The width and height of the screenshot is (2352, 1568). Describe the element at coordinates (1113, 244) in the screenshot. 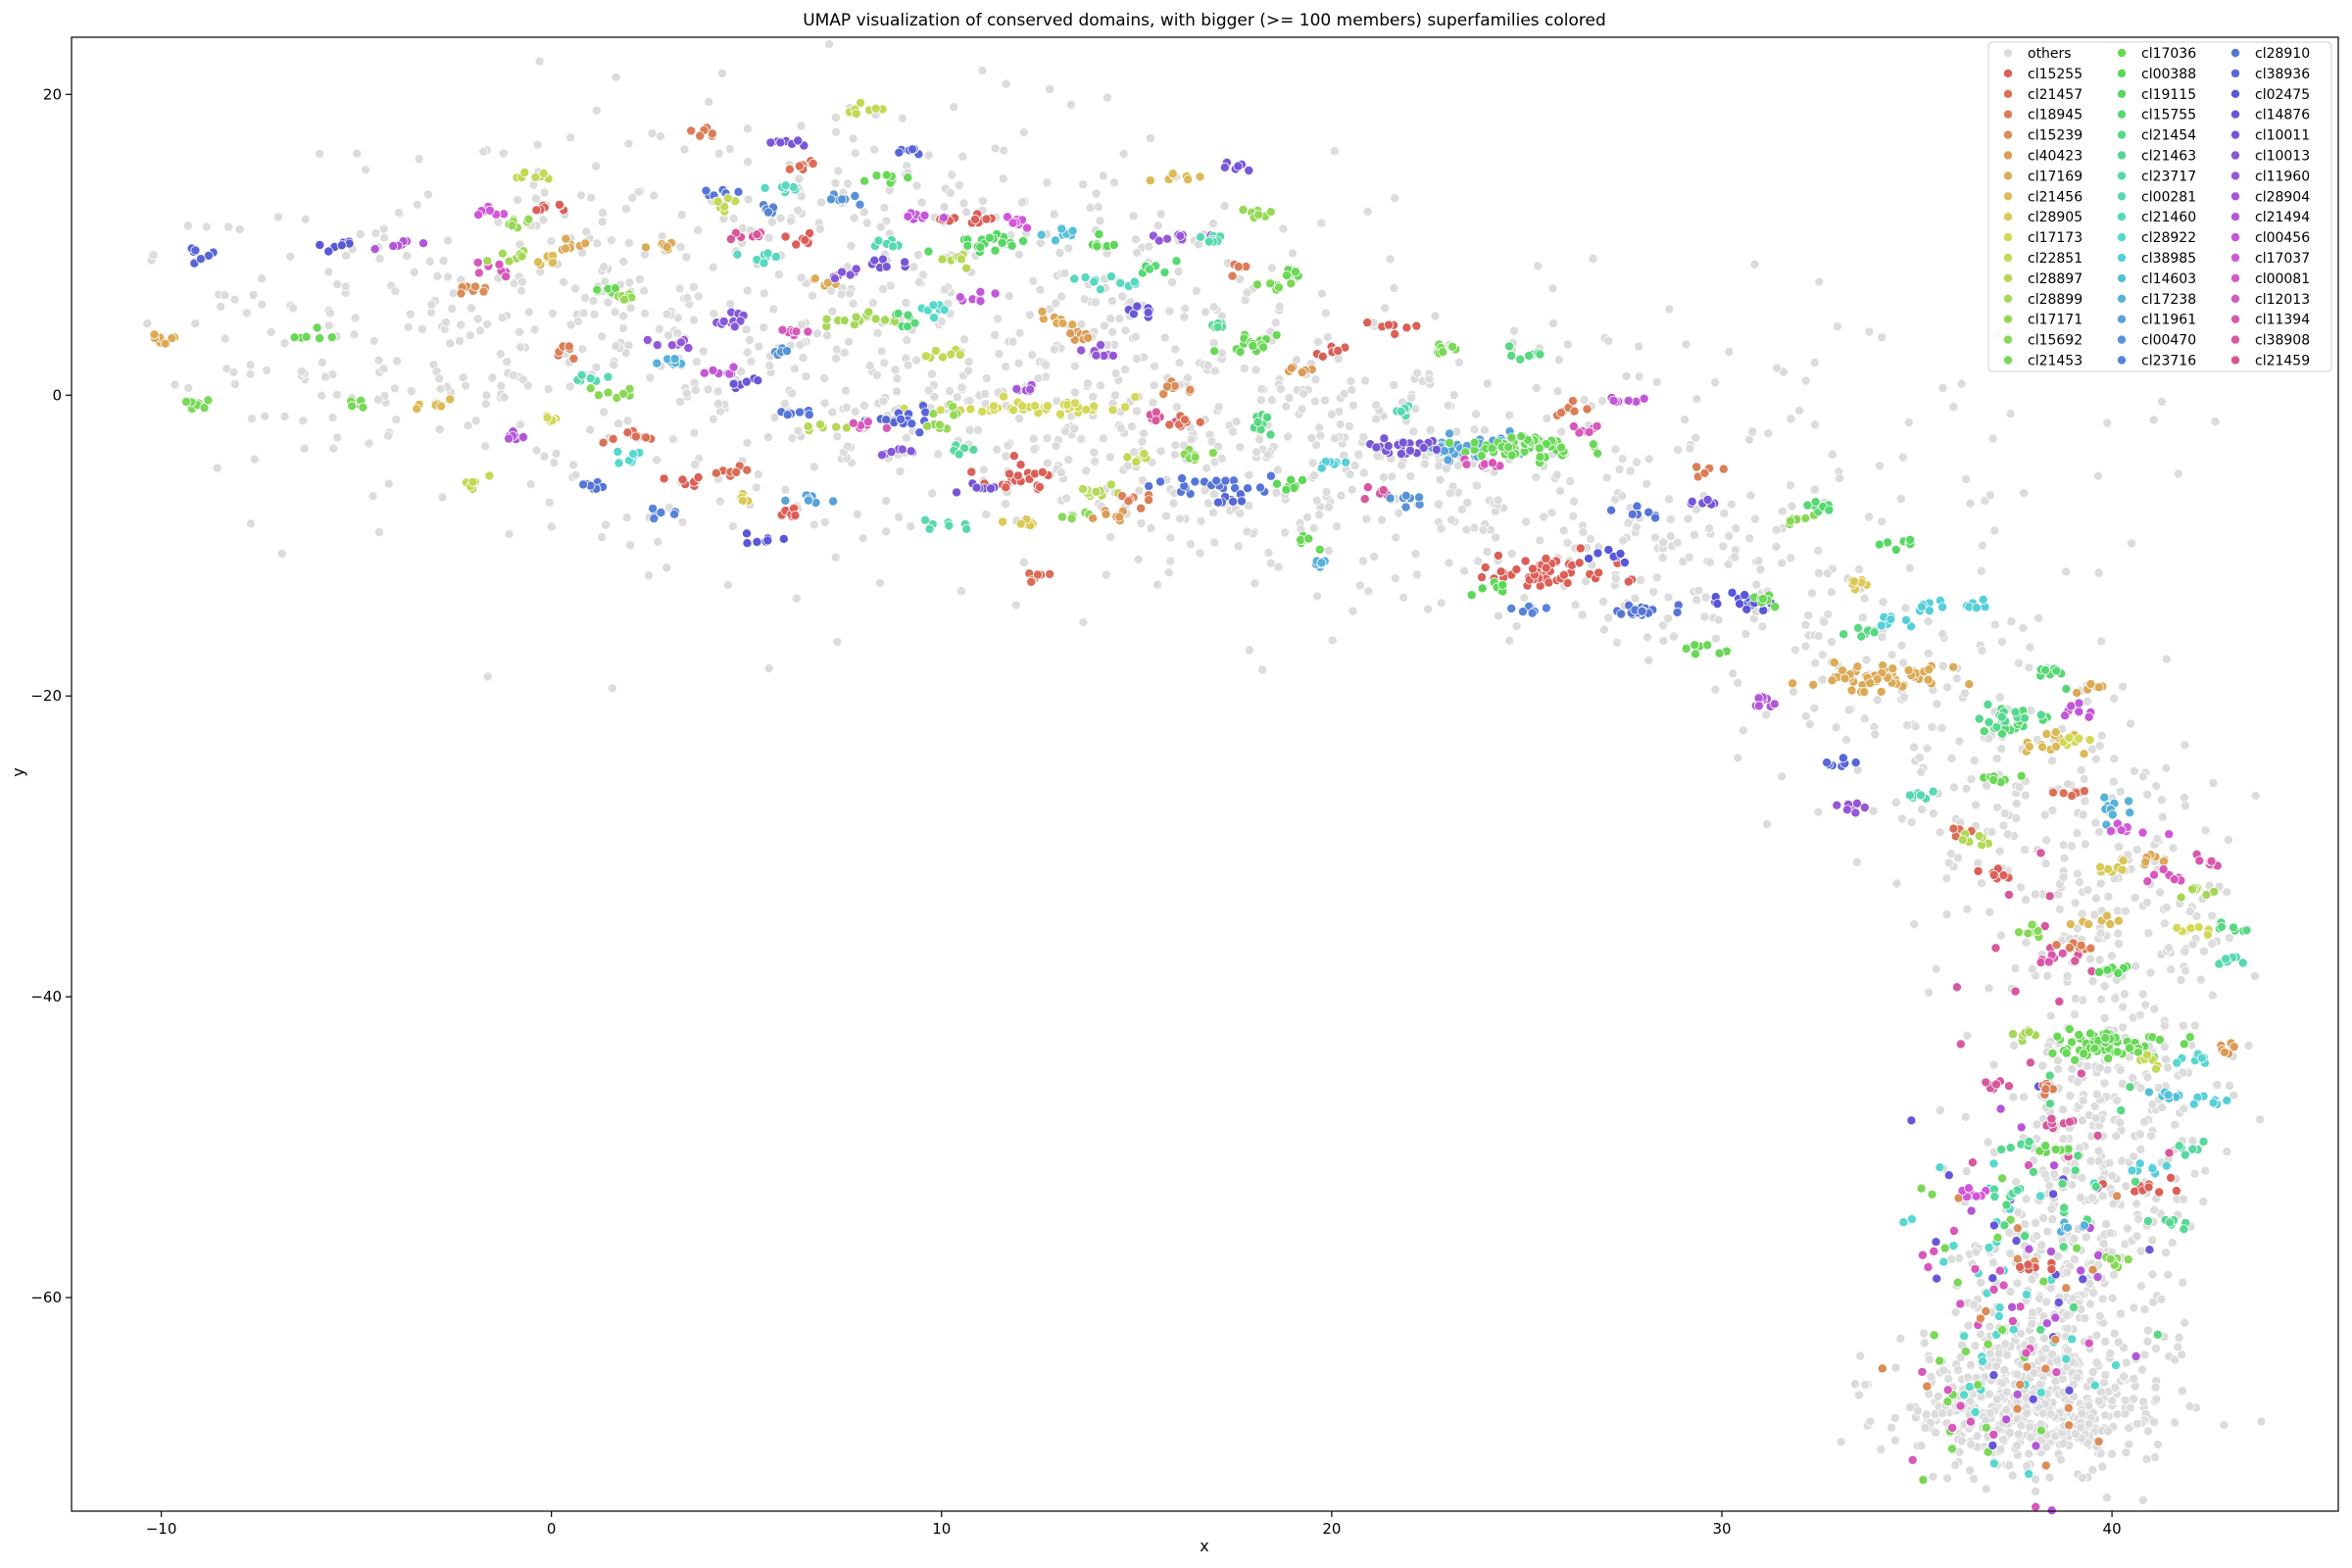

I see `point-cl00388` at that location.